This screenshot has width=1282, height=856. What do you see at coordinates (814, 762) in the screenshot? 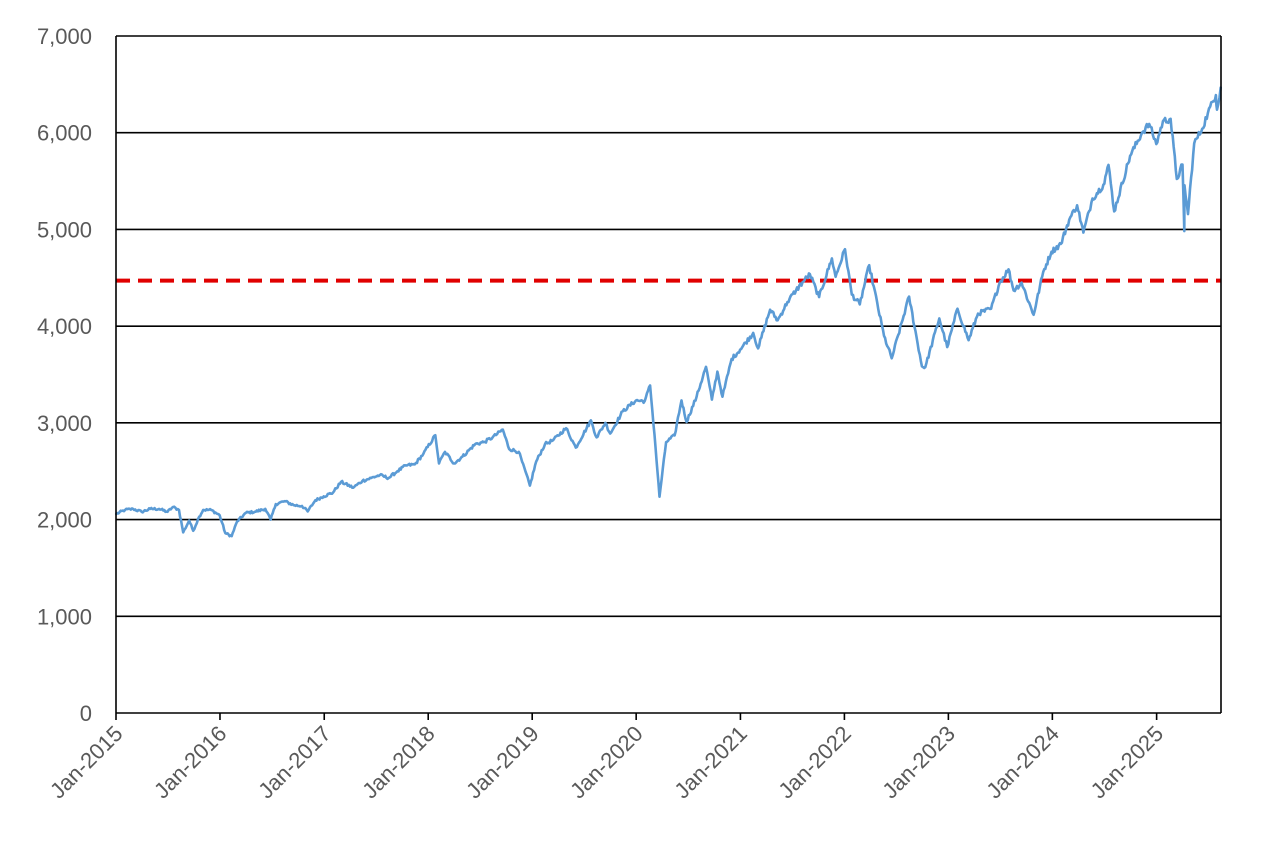
I see `x-tick-label: Jan-2022` at bounding box center [814, 762].